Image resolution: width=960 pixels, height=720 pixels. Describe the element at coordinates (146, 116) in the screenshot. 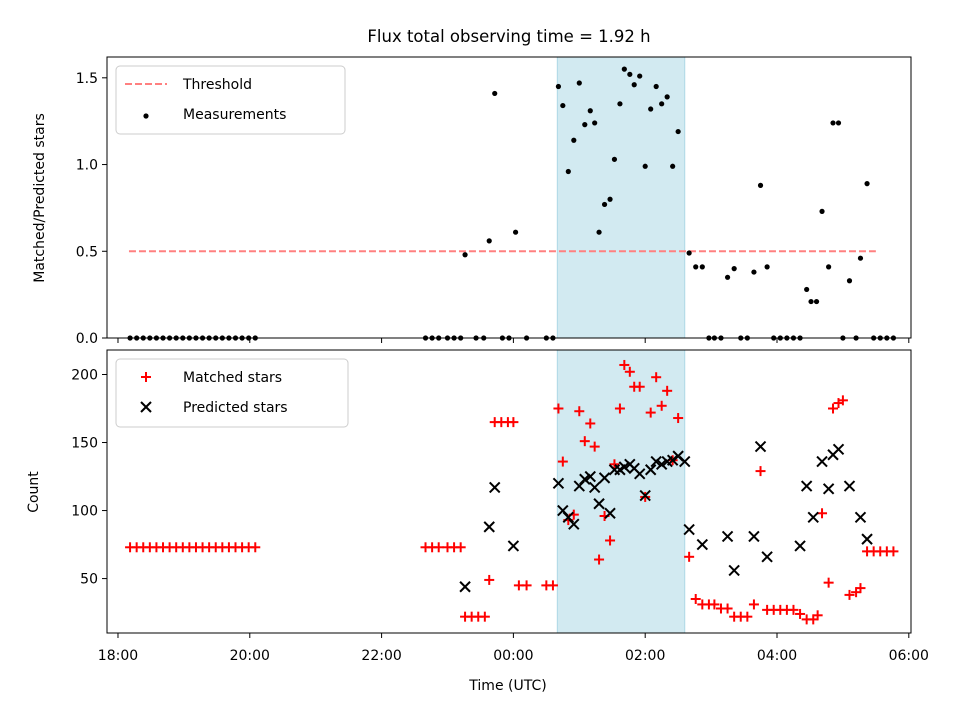

I see `legend-measurement-swatch` at that location.